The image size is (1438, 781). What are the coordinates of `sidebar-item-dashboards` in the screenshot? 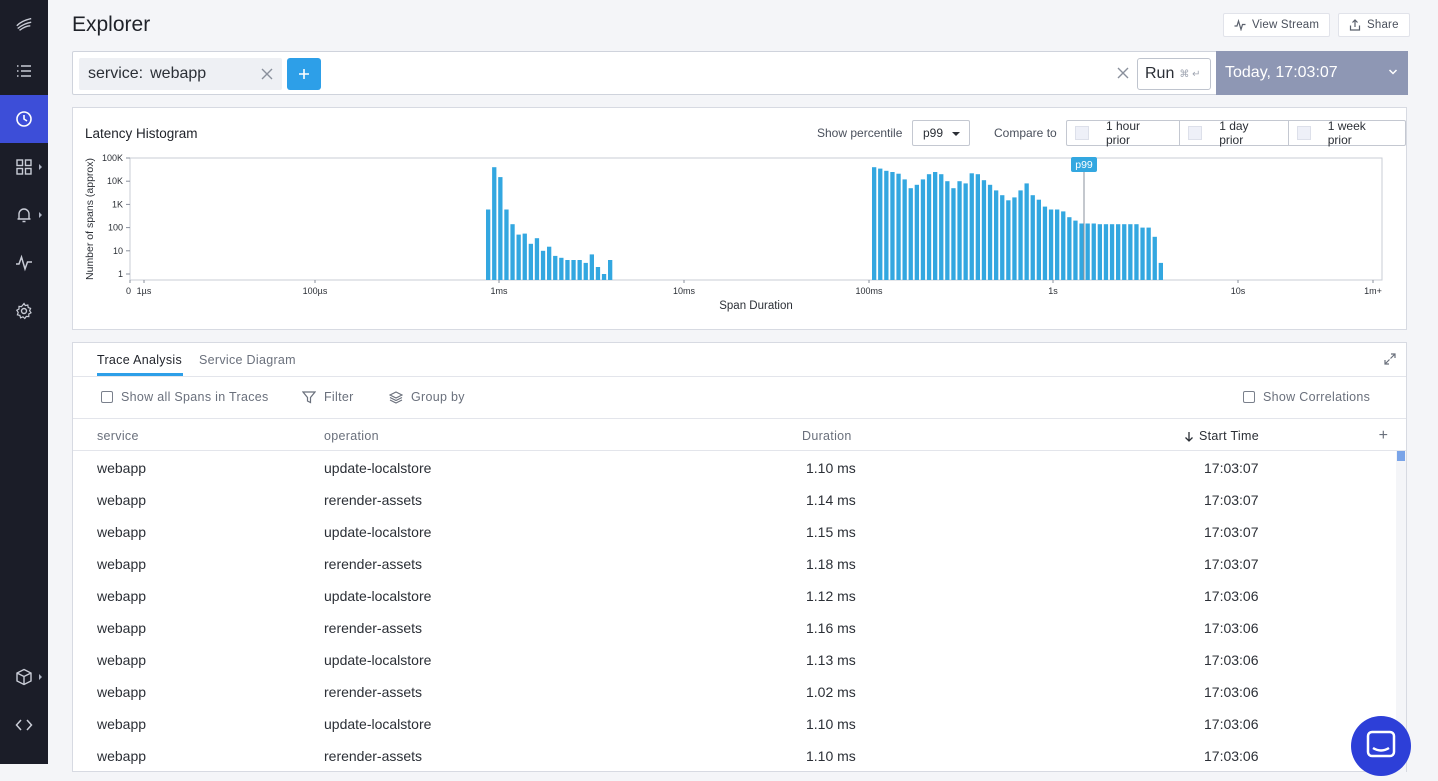 It's located at (24, 167).